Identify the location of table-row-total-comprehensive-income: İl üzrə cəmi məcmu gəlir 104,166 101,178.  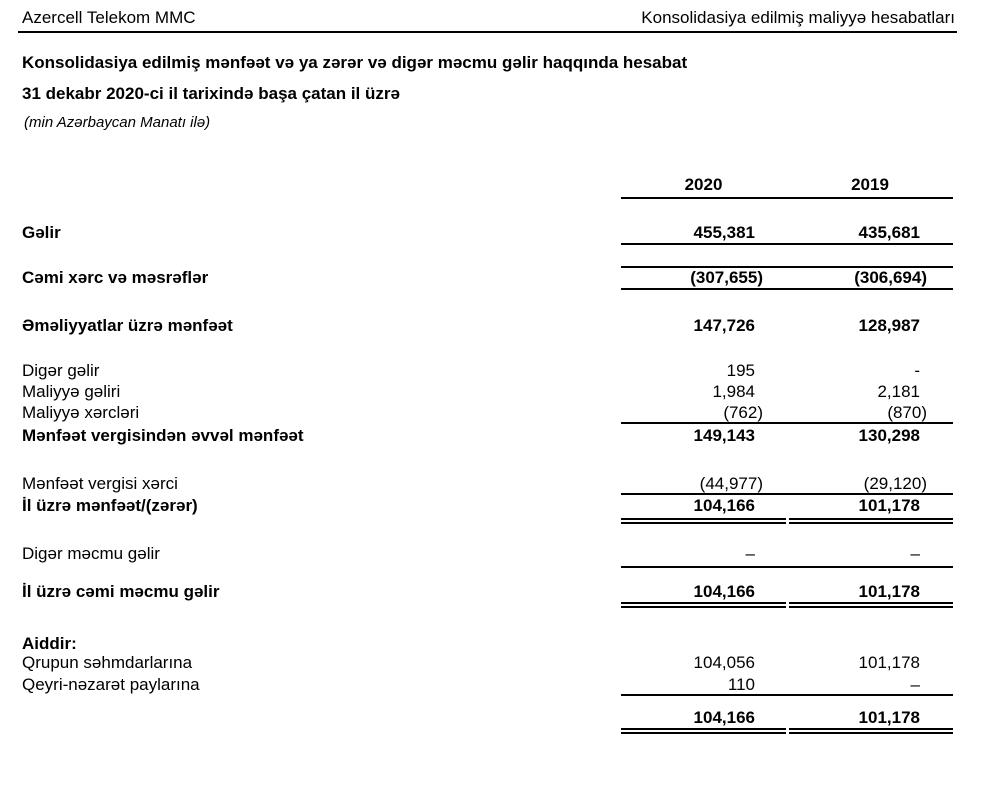
(488, 592).